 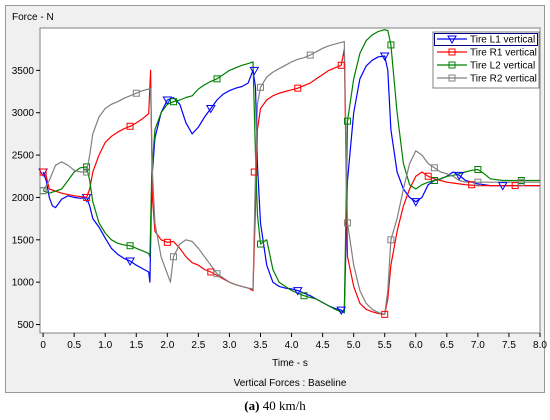 I want to click on legend-label: Tire R2 vertical, so click(x=503, y=79).